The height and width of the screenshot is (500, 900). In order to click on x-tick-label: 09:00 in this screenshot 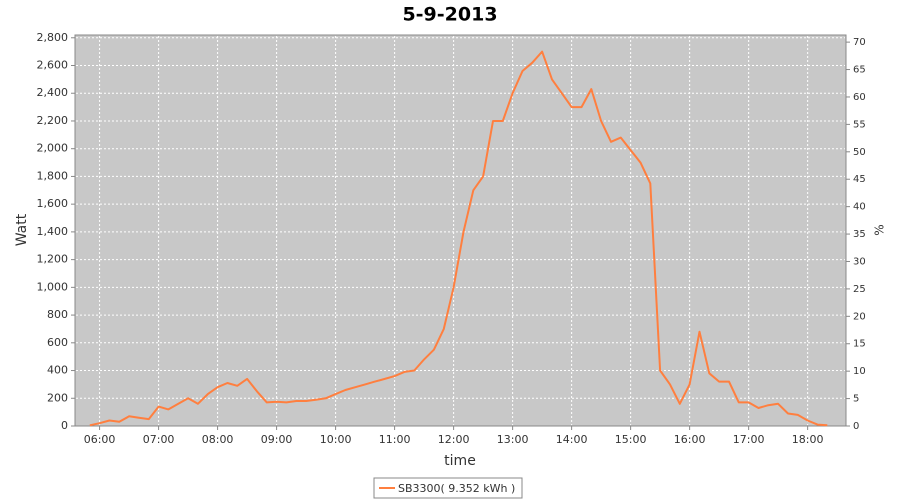, I will do `click(277, 439)`.